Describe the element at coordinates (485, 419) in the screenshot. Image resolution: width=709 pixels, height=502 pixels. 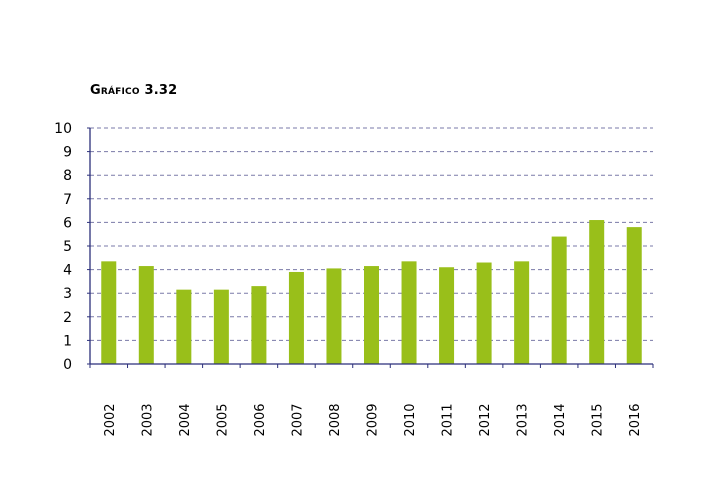
I see `x-tick-label: 2012` at that location.